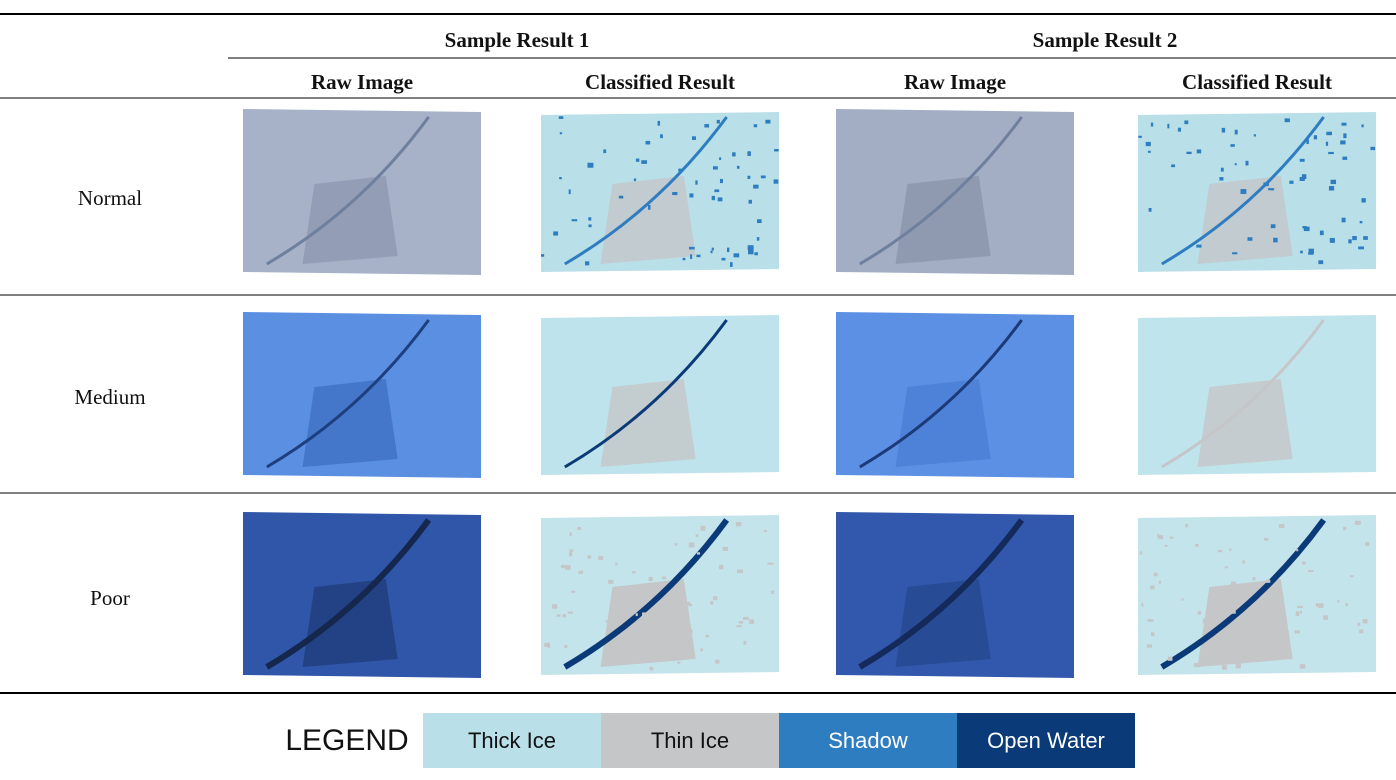 This screenshot has height=780, width=1396. Describe the element at coordinates (512, 740) in the screenshot. I see `legend-label: Thick Ice` at that location.